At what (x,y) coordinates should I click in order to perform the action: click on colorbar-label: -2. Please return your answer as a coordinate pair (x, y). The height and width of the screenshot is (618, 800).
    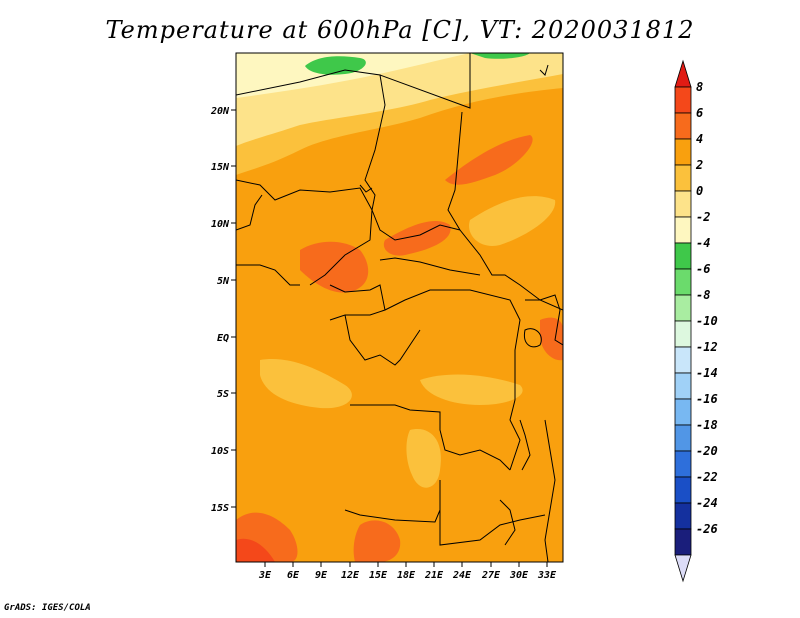
    Looking at the image, I should click on (703, 217).